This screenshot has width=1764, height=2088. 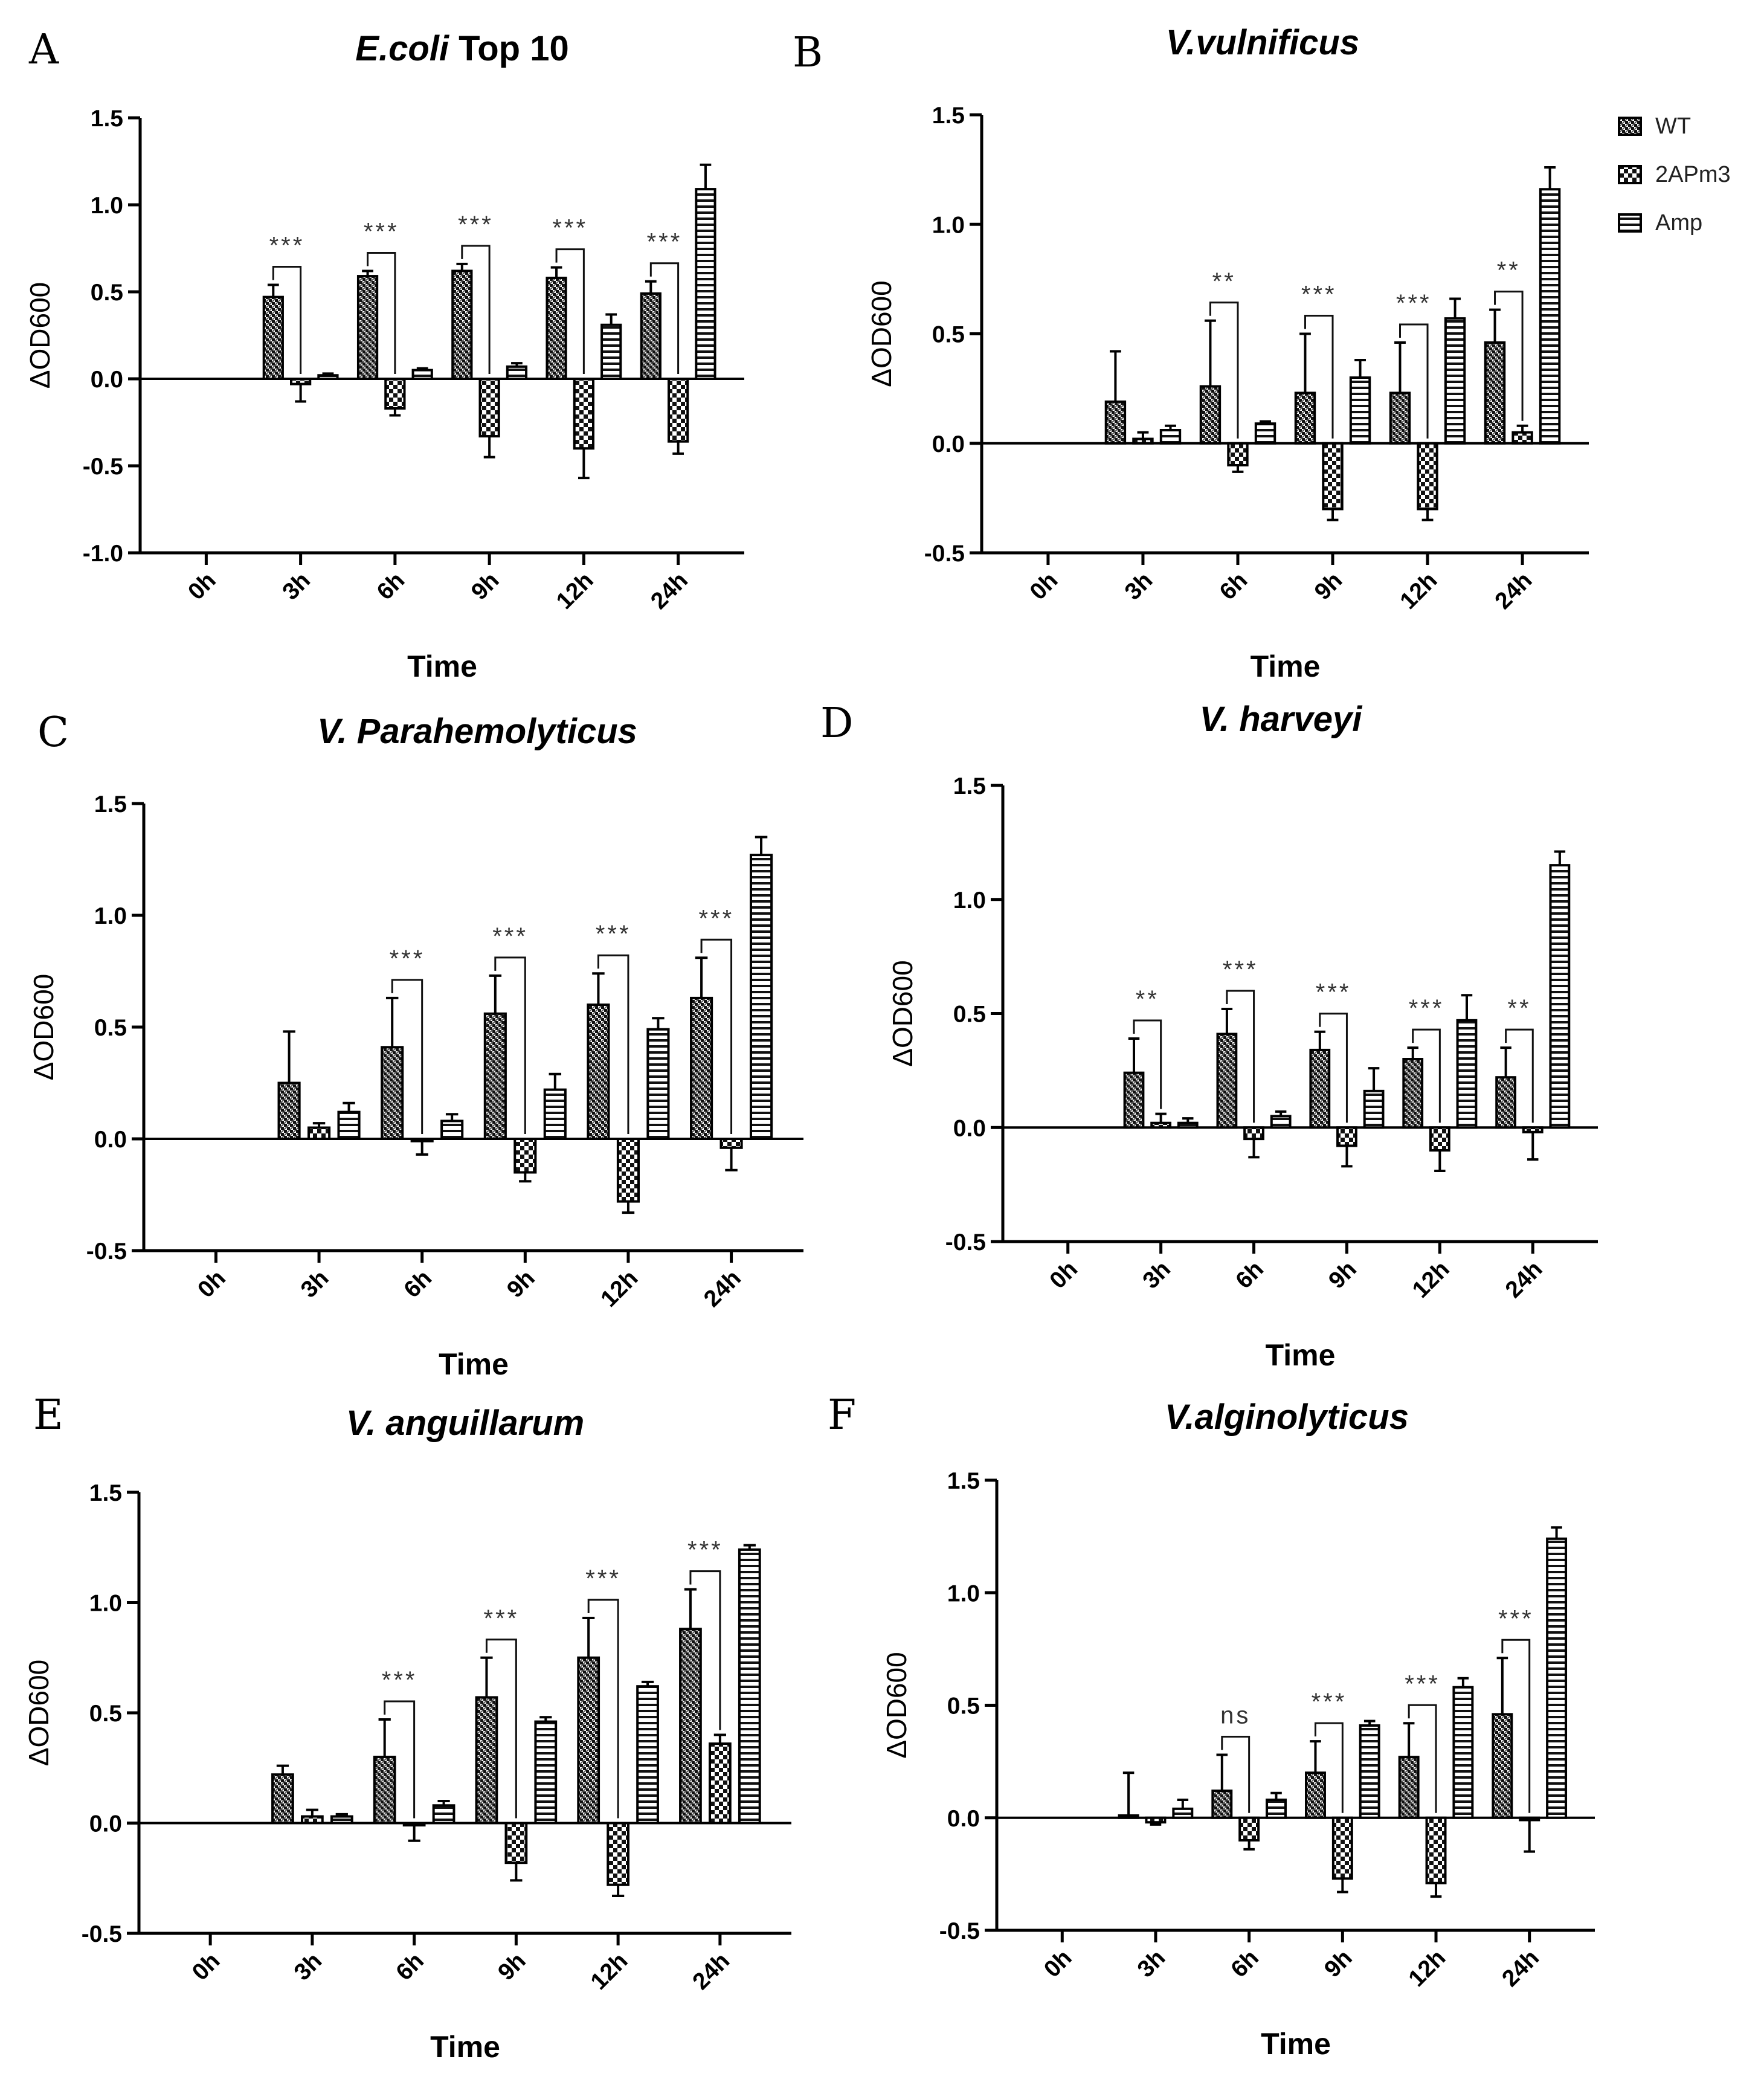 I want to click on significance-label: ns, so click(x=1235, y=1715).